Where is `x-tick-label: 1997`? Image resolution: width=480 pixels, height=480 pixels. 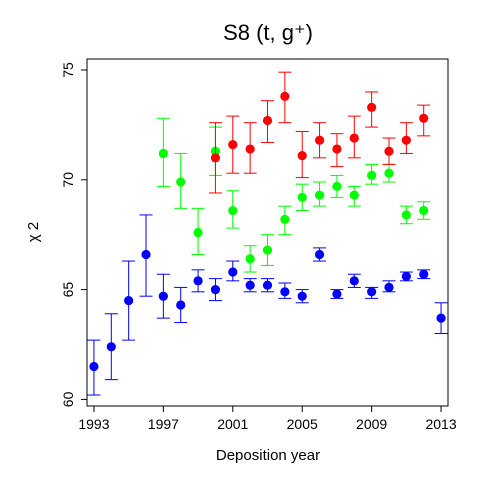
x-tick-label: 1997 is located at coordinates (163, 424).